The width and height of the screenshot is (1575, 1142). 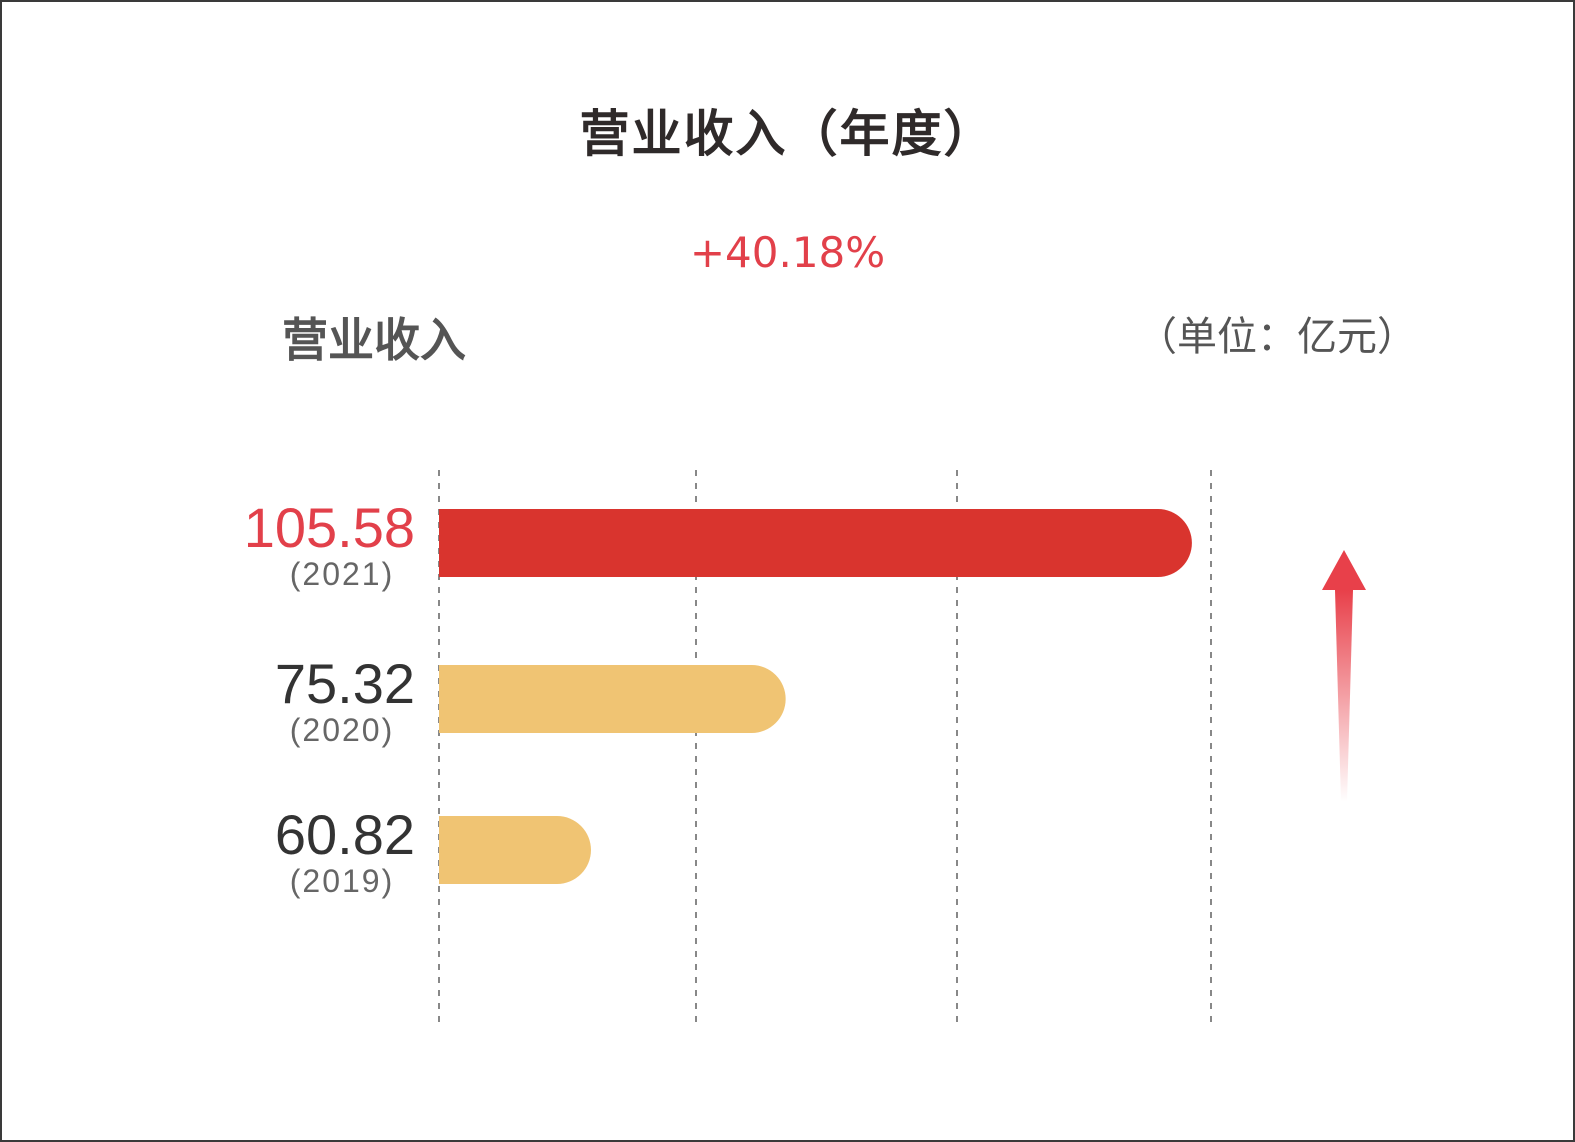 I want to click on year-label: (2020), so click(x=342, y=730).